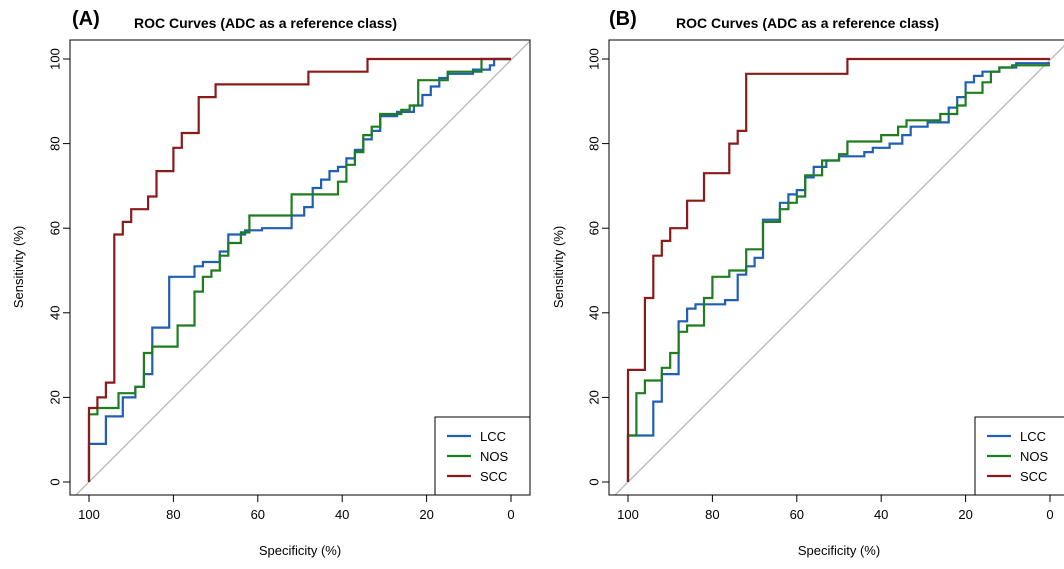 The height and width of the screenshot is (569, 1064). I want to click on panel-b-xlabel: Specificity (%), so click(839, 550).